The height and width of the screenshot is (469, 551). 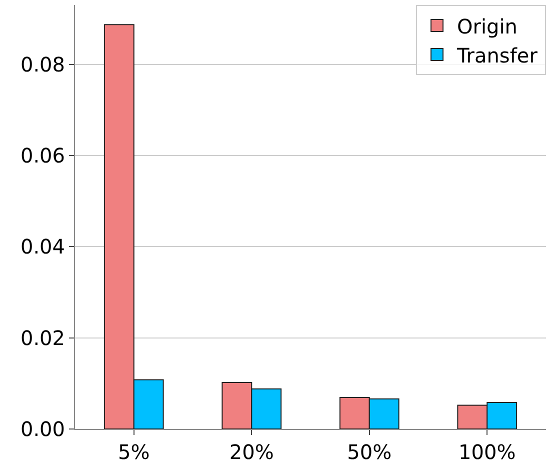 What do you see at coordinates (369, 452) in the screenshot?
I see `x-tick-label: 50%` at bounding box center [369, 452].